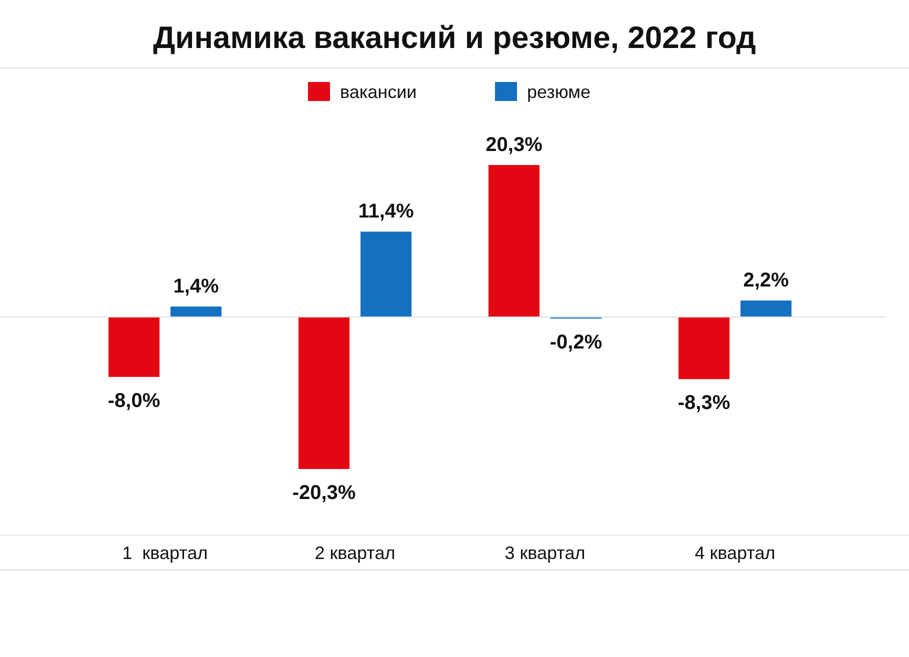 Image resolution: width=909 pixels, height=657 pixels. Describe the element at coordinates (576, 343) in the screenshot. I see `data-label: -0,2%` at that location.